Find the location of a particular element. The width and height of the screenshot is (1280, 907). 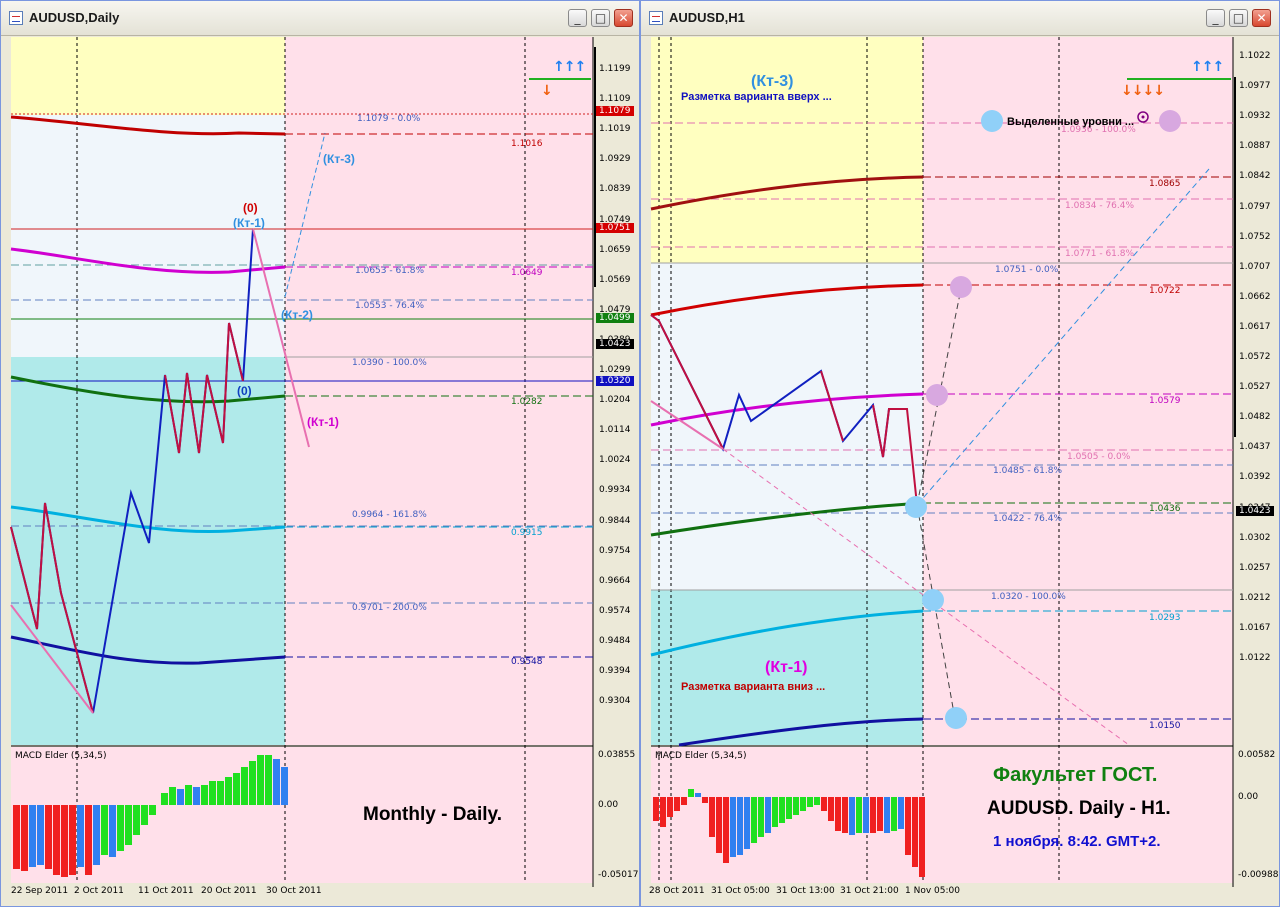

price-scale-label: 1.0572 is located at coordinates (1255, 357).